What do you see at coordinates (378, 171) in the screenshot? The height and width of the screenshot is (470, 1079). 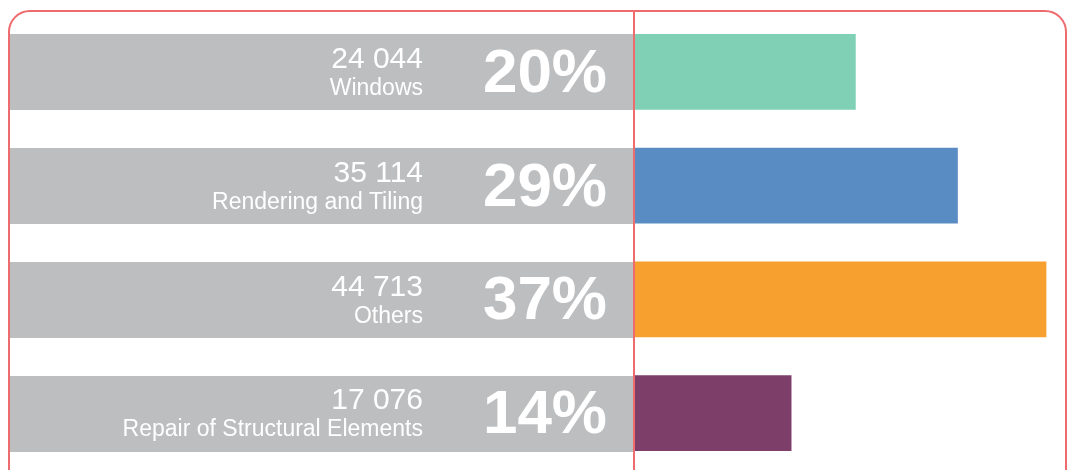 I see `data-label: 35 114` at bounding box center [378, 171].